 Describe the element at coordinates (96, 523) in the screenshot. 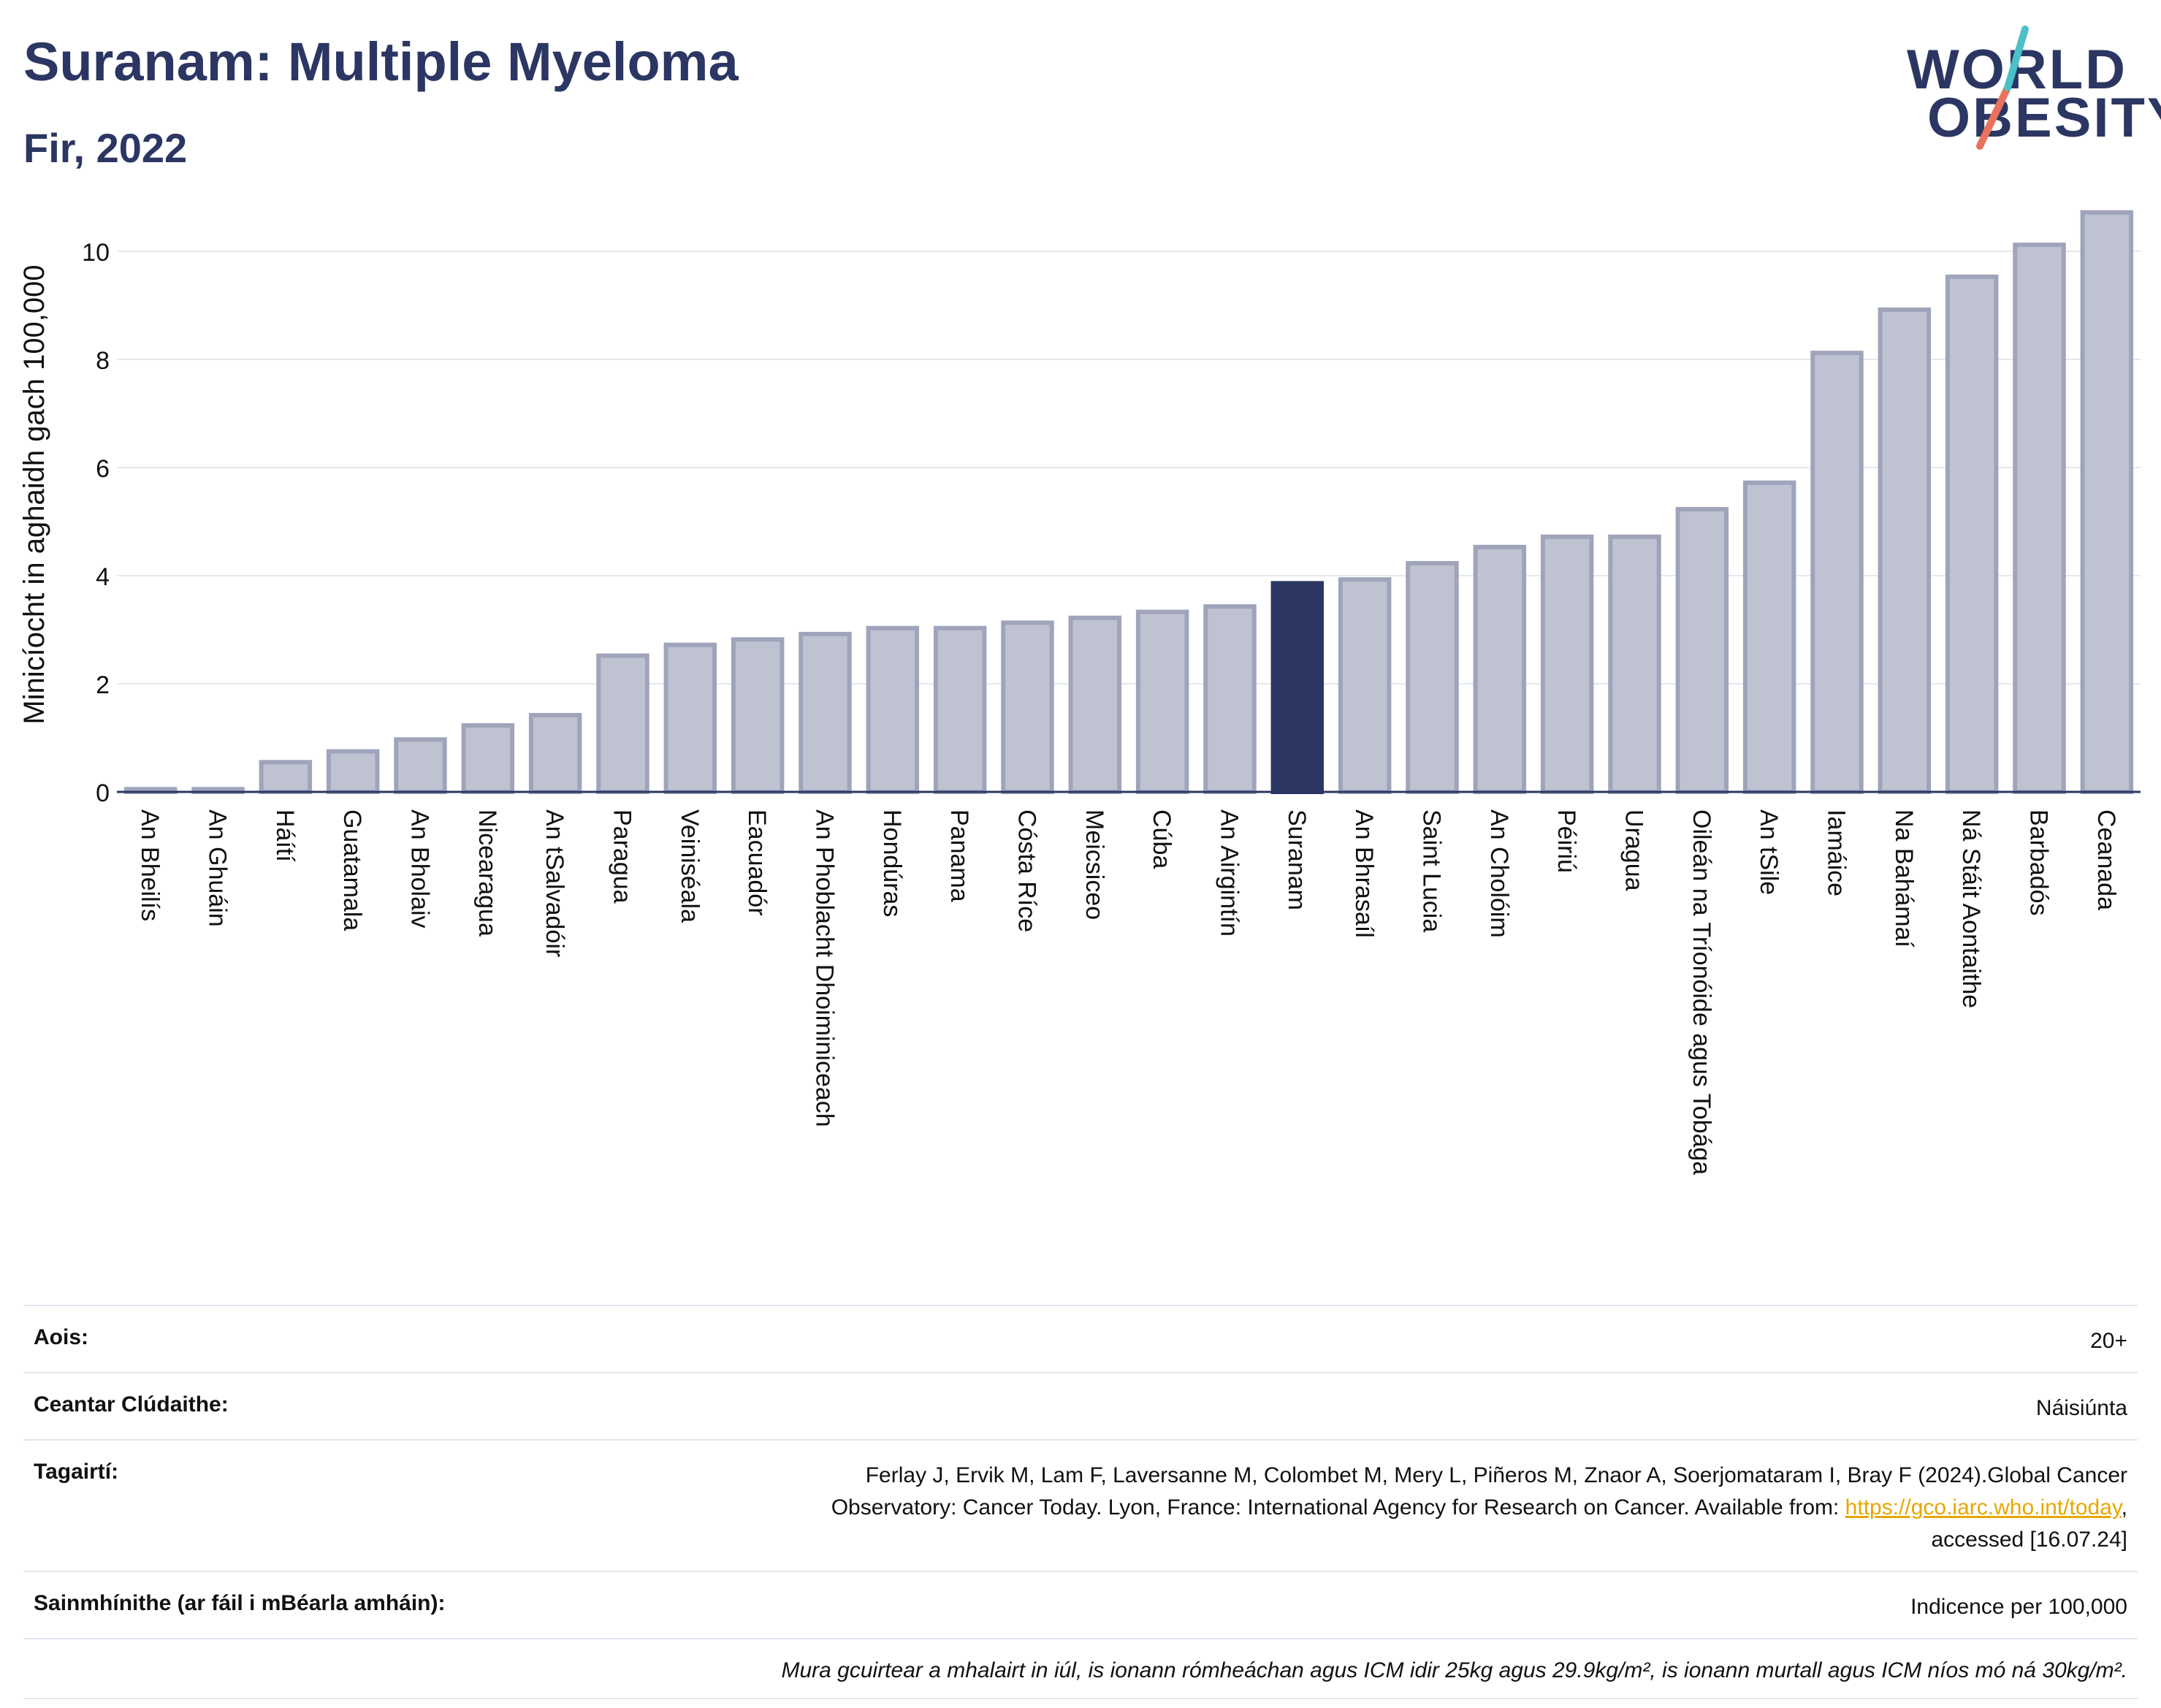

I see `y-axis-ticks: 0 2 4 6 8 10` at that location.